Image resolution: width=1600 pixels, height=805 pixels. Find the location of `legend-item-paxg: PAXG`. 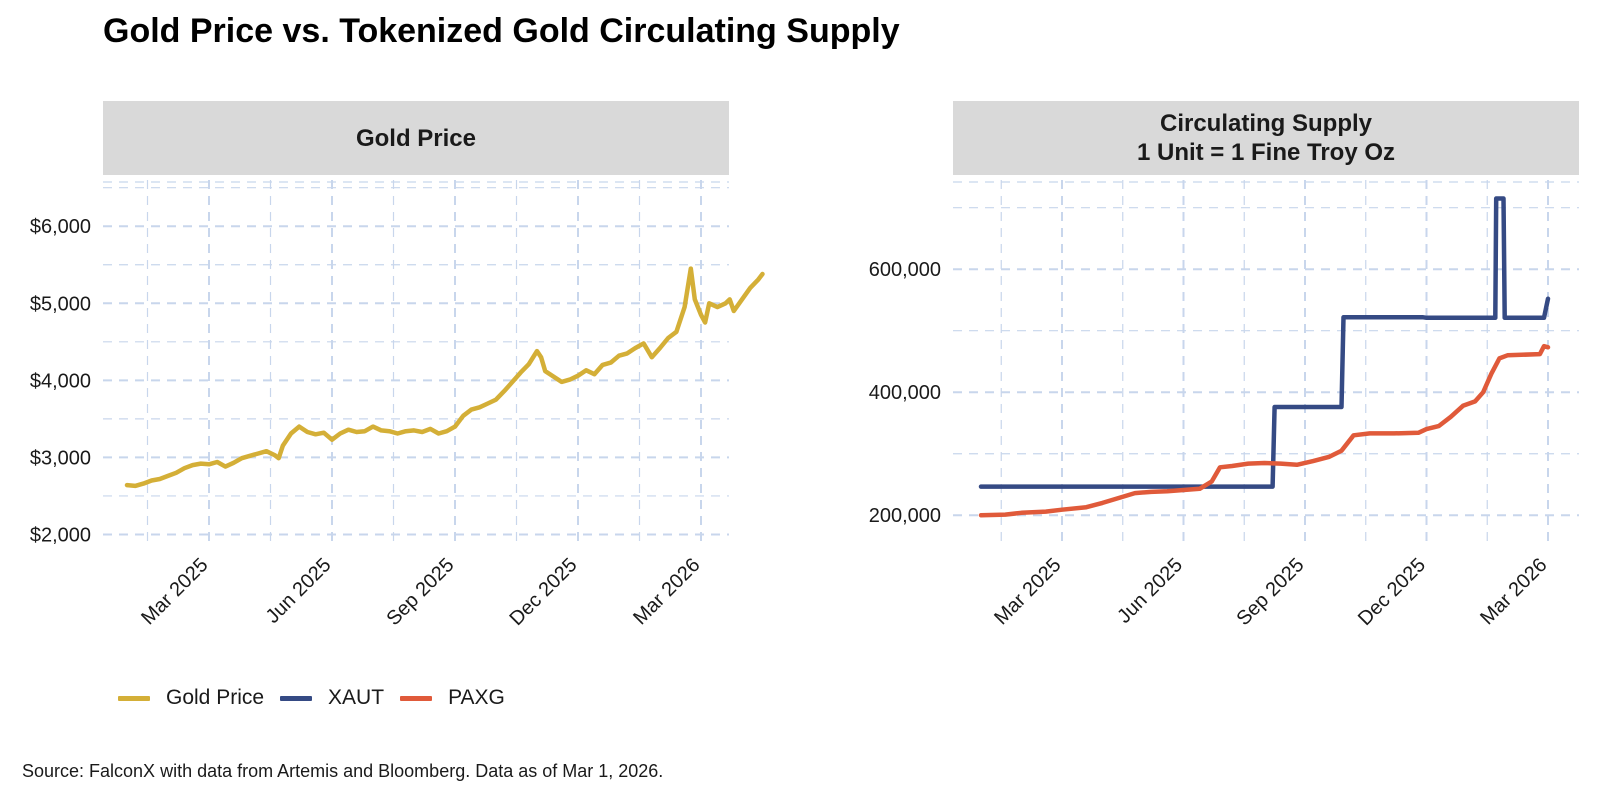

legend-item-paxg: PAXG is located at coordinates (452, 698).